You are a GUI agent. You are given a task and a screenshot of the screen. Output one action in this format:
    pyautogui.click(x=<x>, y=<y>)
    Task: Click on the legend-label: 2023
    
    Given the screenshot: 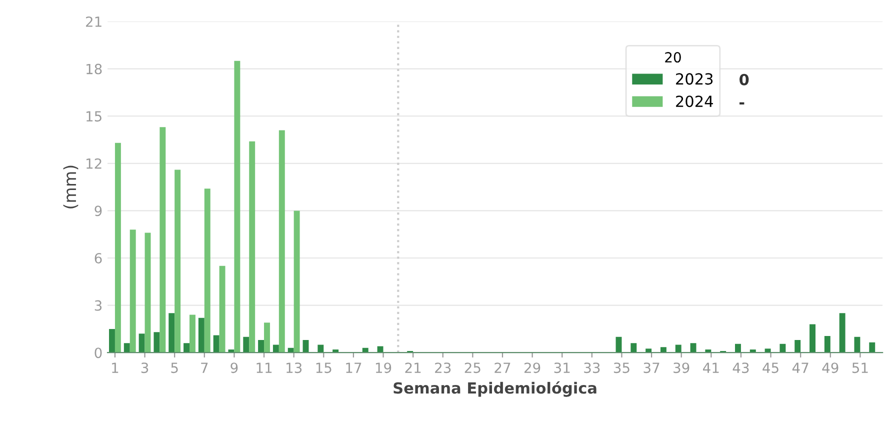 What is the action you would take?
    pyautogui.click(x=694, y=79)
    